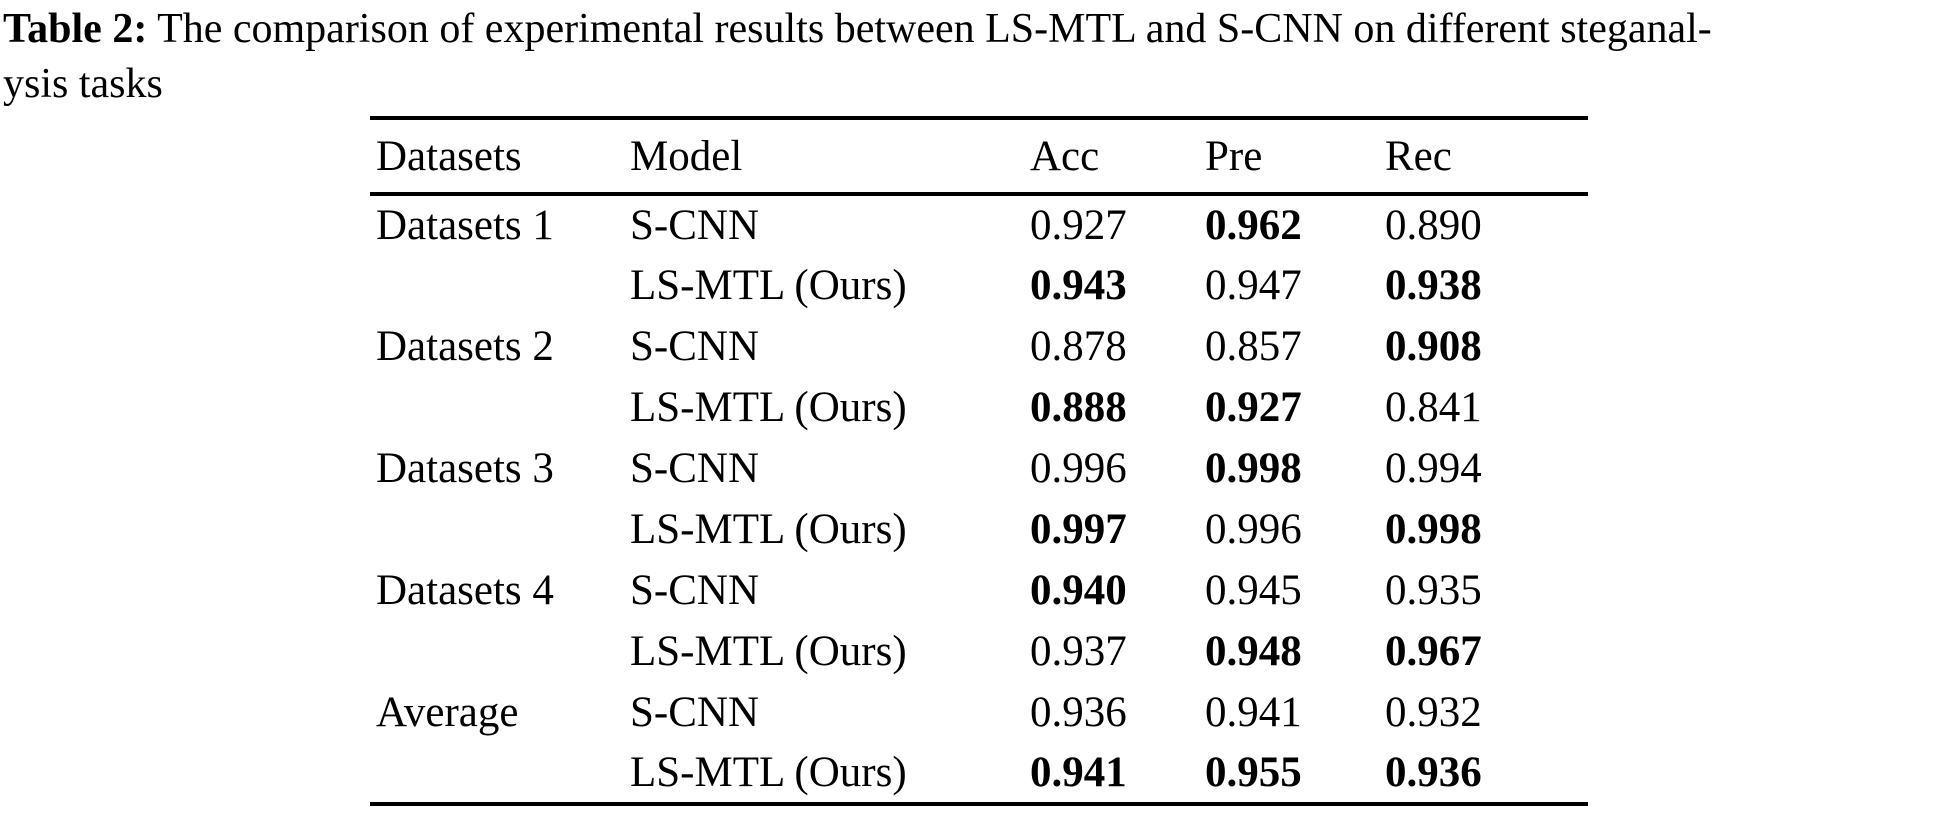  I want to click on table-cell: 0.908, so click(1433, 346).